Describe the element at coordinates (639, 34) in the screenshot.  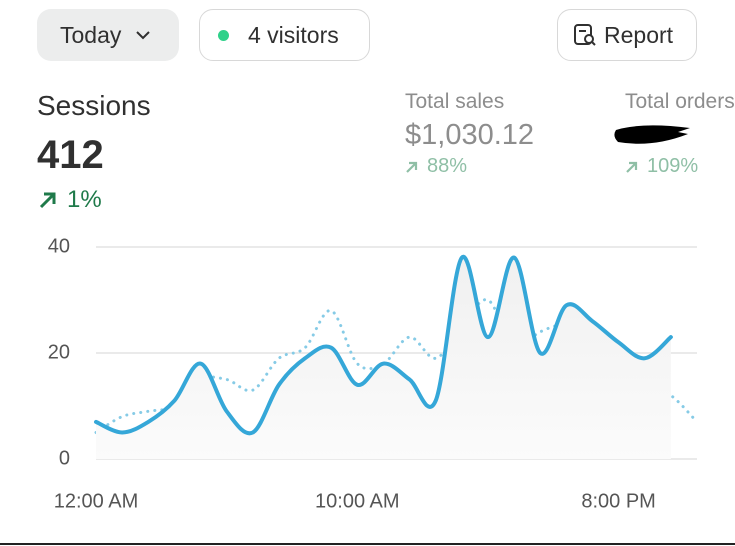
I see `report-label: Report` at that location.